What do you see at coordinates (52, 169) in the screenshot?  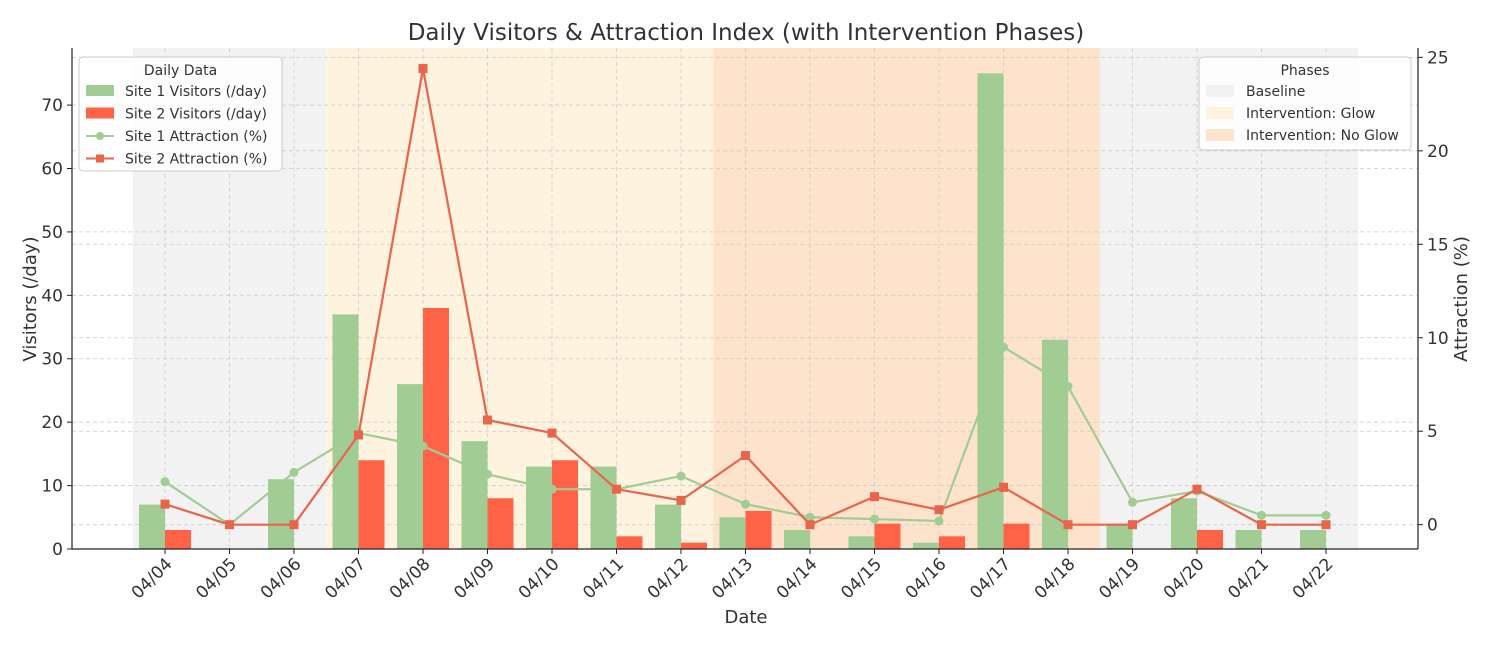 I see `y-left-tick-label-60: 60` at bounding box center [52, 169].